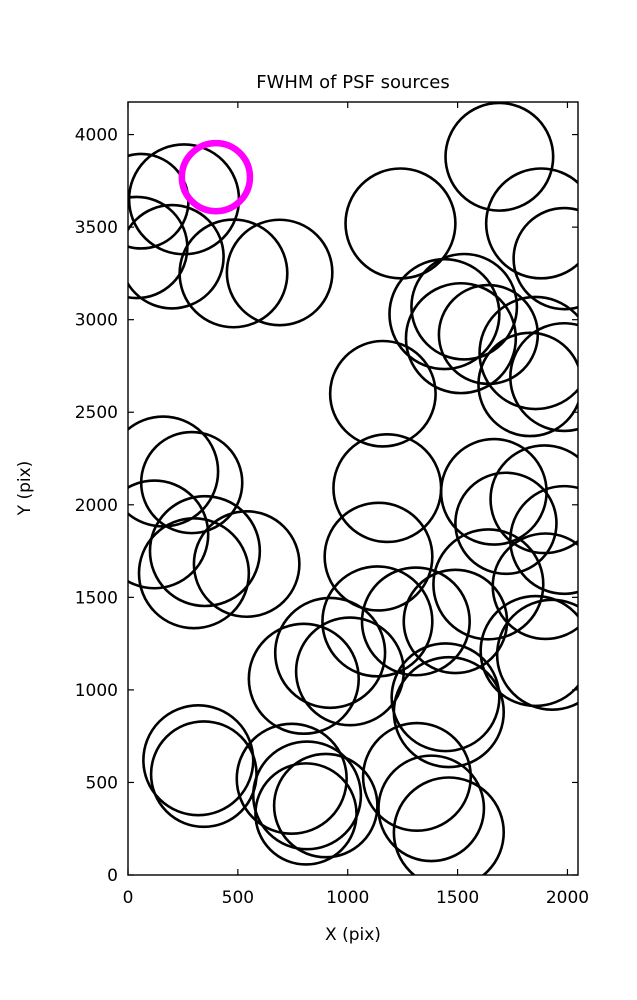 Image resolution: width=637 pixels, height=1000 pixels. Describe the element at coordinates (567, 898) in the screenshot. I see `x-tick-label: 2000` at that location.